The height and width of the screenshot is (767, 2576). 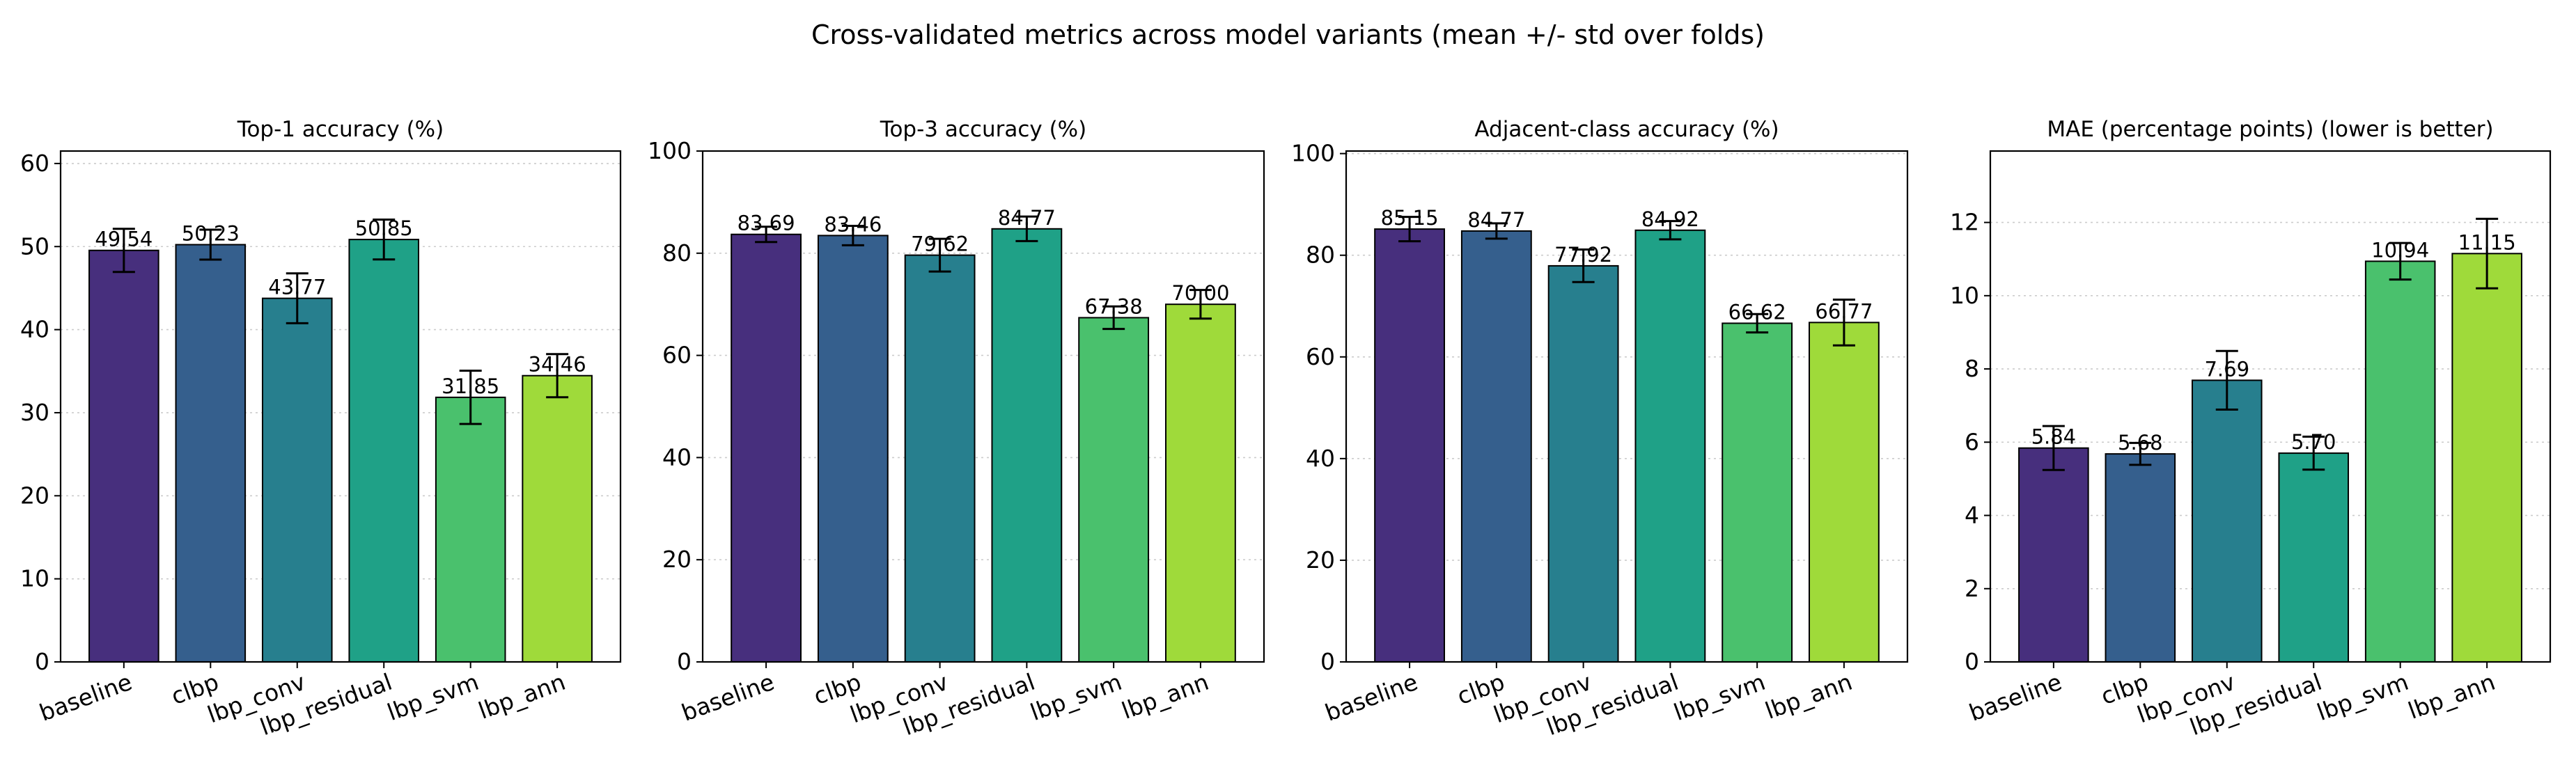 I want to click on value-label: 43.77, so click(x=297, y=287).